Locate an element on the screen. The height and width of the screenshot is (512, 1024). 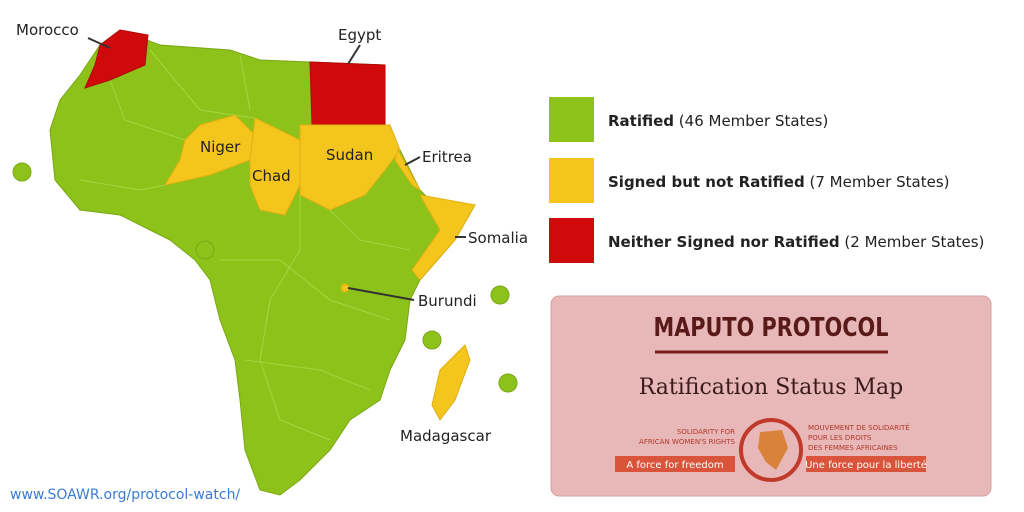
logo-text: SOLIDARITY FOR is located at coordinates (706, 432).